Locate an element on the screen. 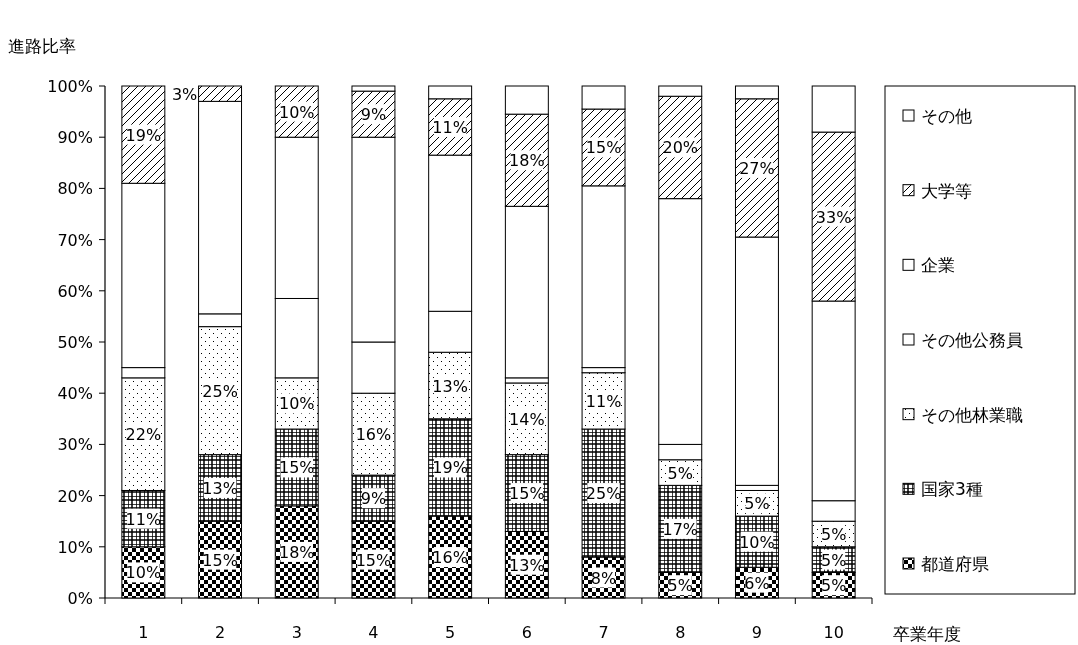 This screenshot has width=1078, height=645. data-label: 14% is located at coordinates (527, 419).